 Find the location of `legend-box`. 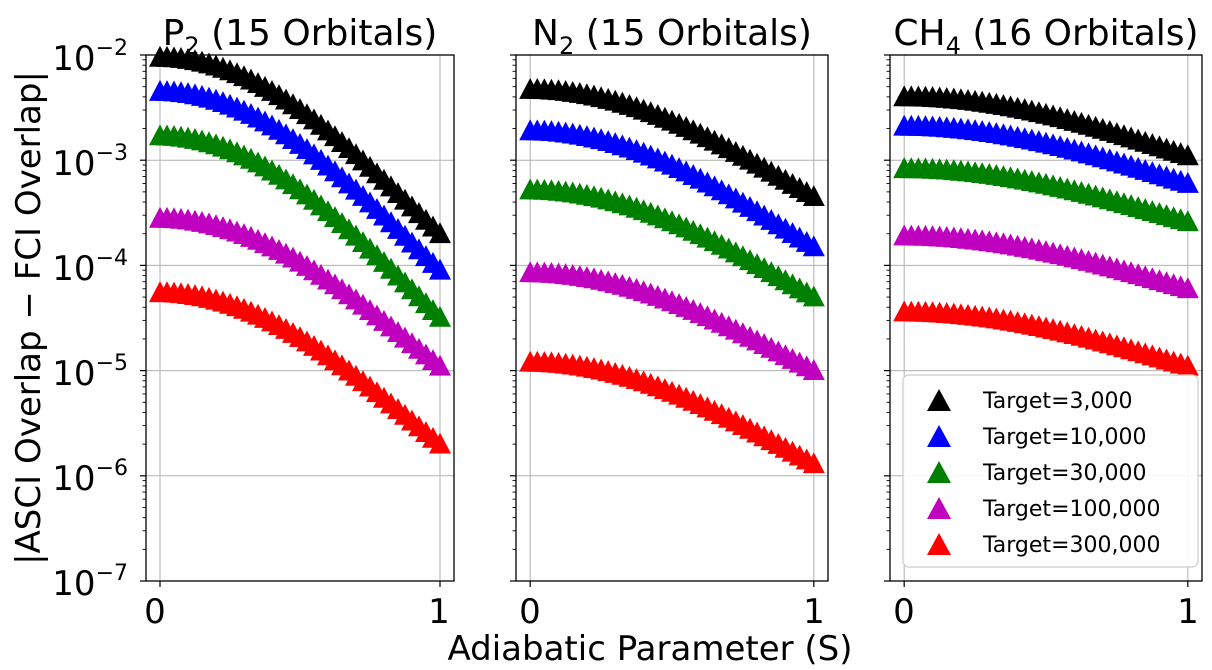

legend-box is located at coordinates (1050, 471).